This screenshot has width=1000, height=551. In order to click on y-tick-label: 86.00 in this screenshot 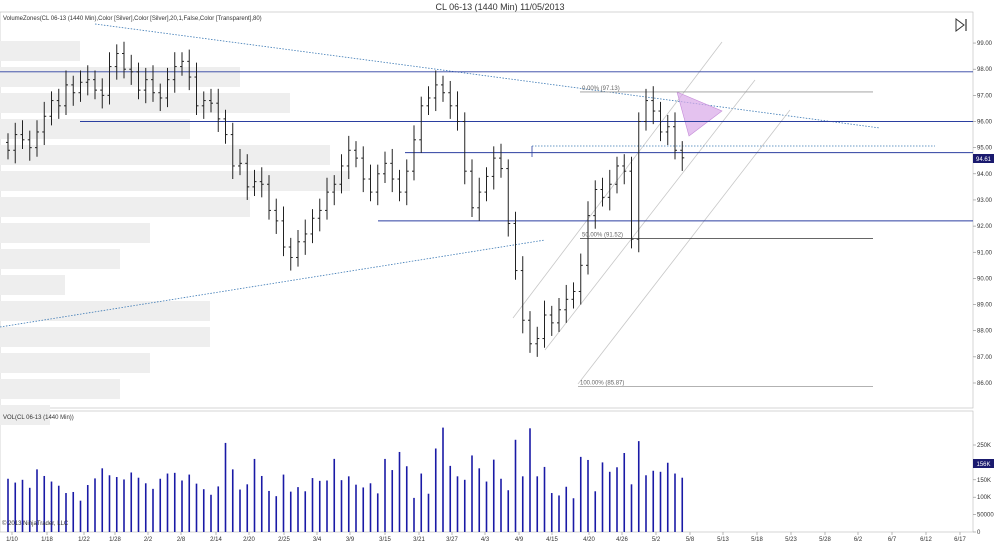, I will do `click(985, 384)`.